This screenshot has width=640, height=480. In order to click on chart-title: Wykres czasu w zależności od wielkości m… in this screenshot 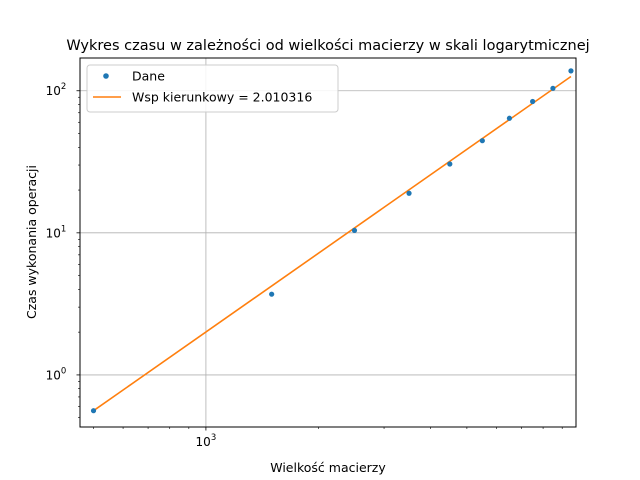, I will do `click(327, 46)`.